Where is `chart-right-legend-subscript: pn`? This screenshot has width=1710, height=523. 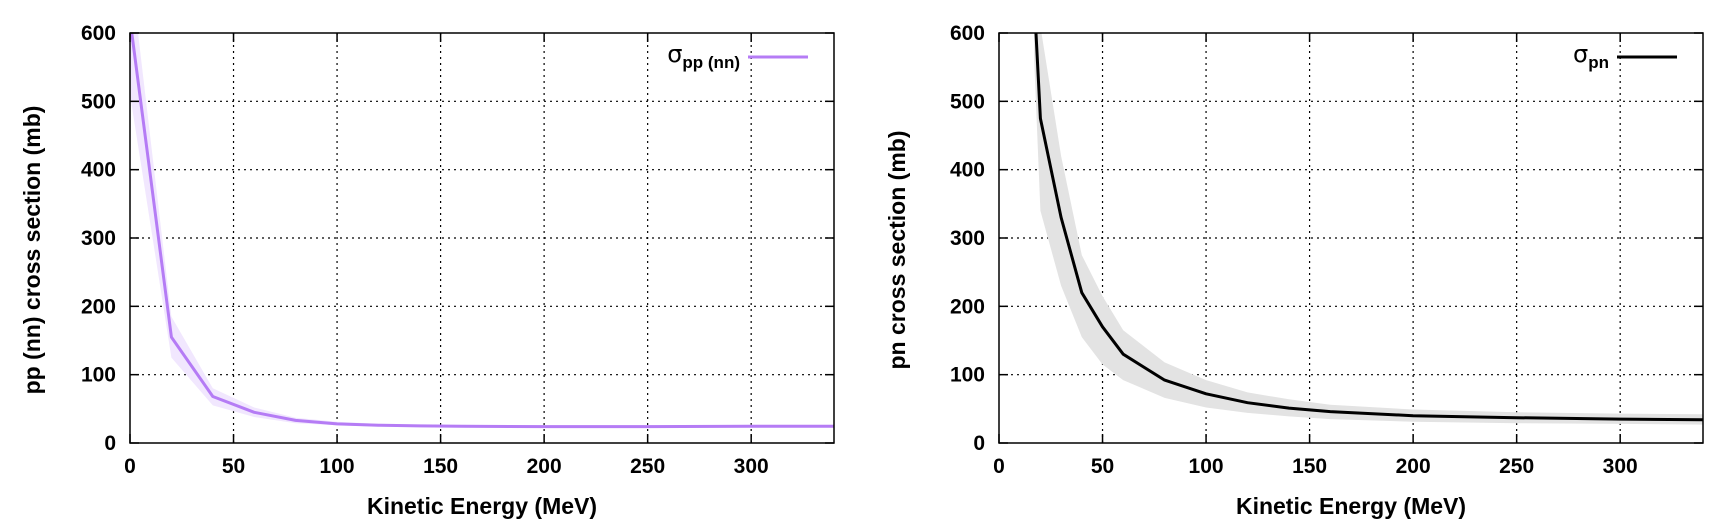 chart-right-legend-subscript: pn is located at coordinates (1598, 62).